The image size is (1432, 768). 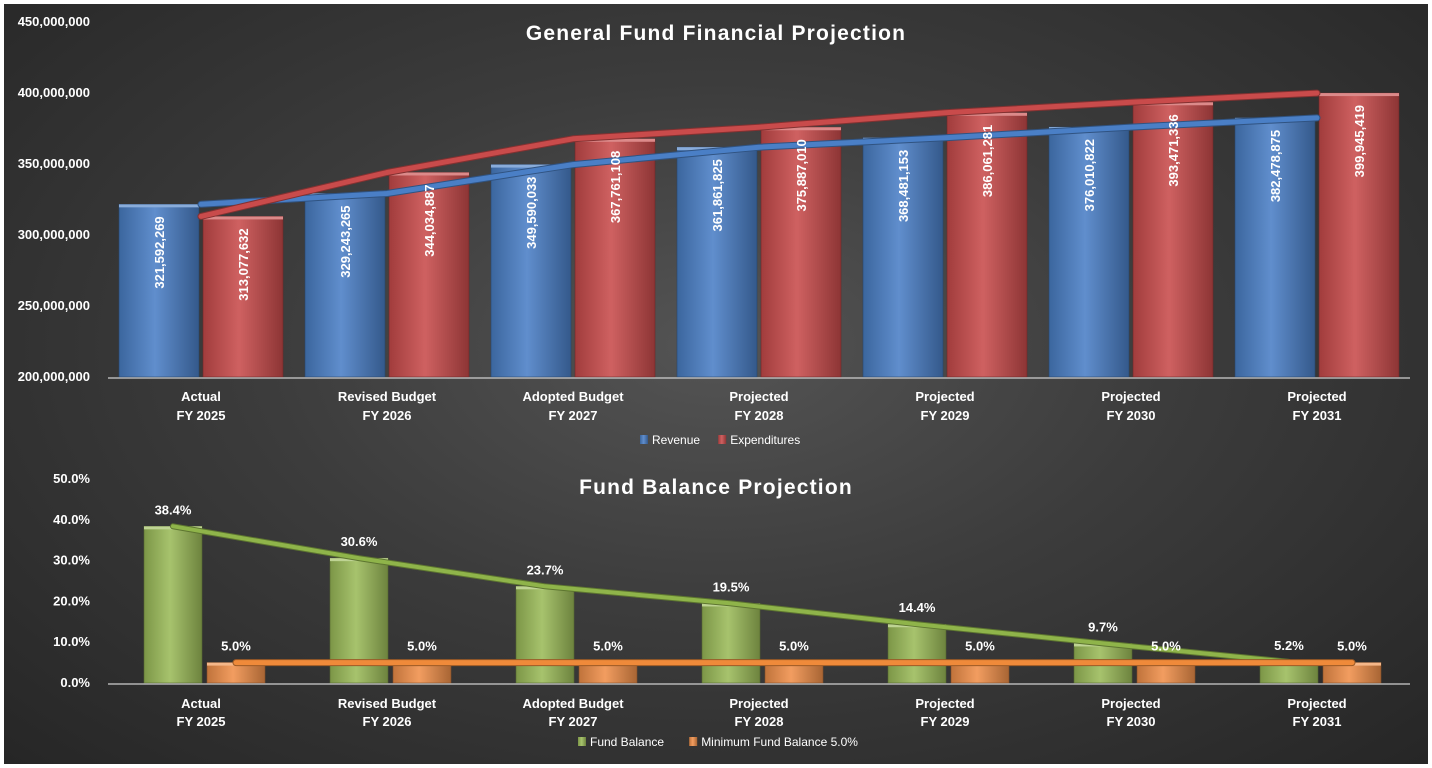 What do you see at coordinates (71, 478) in the screenshot?
I see `fund-balance-y-tick-label: 50.0%` at bounding box center [71, 478].